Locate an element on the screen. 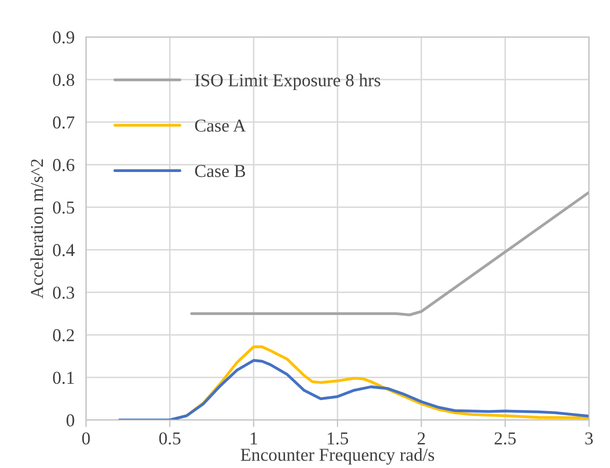 The width and height of the screenshot is (610, 468). y-tick-label: 0.9 is located at coordinates (63, 37).